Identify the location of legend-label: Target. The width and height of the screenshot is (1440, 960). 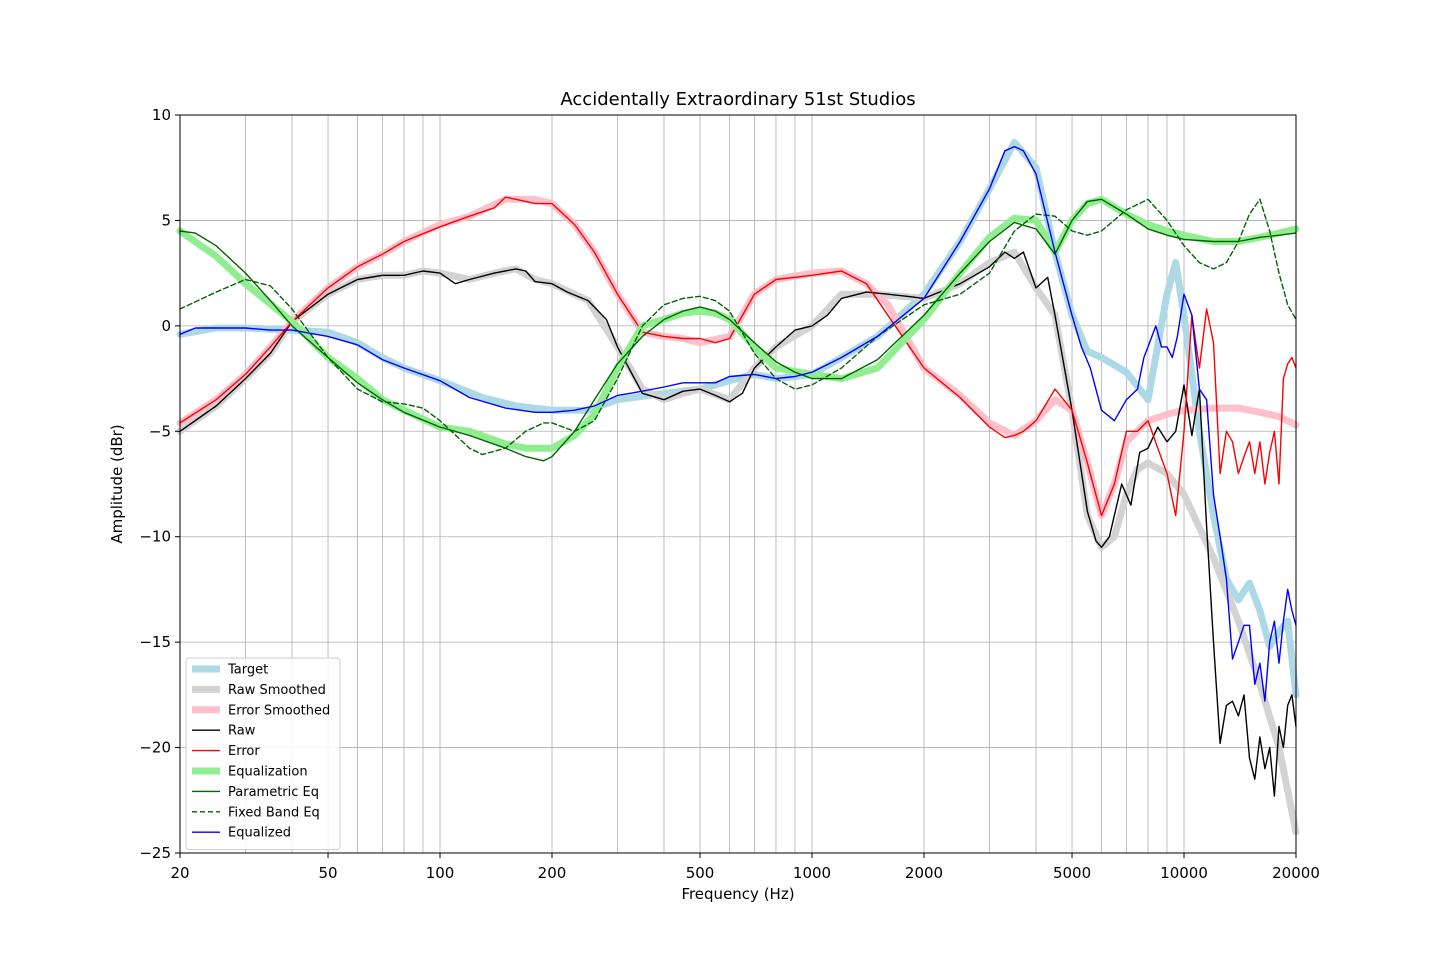
(247, 670).